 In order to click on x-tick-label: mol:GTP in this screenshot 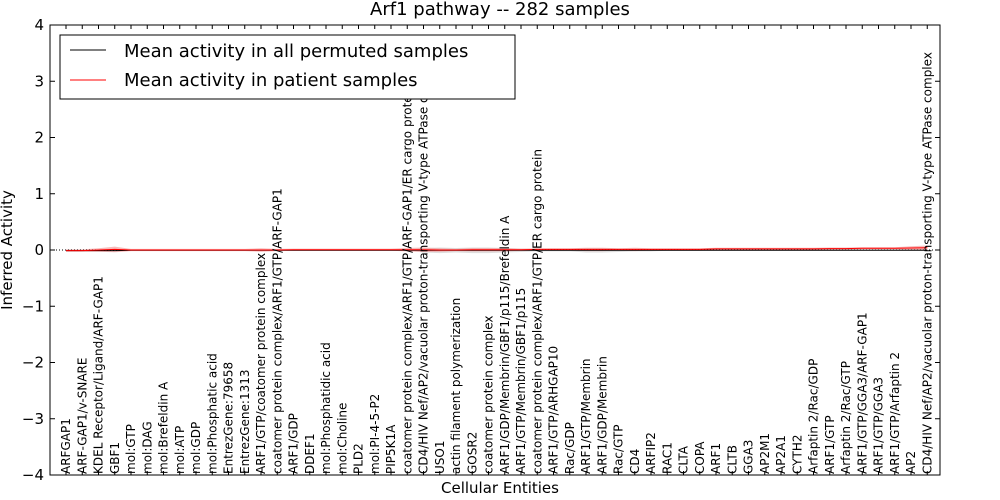, I will do `click(131, 449)`.